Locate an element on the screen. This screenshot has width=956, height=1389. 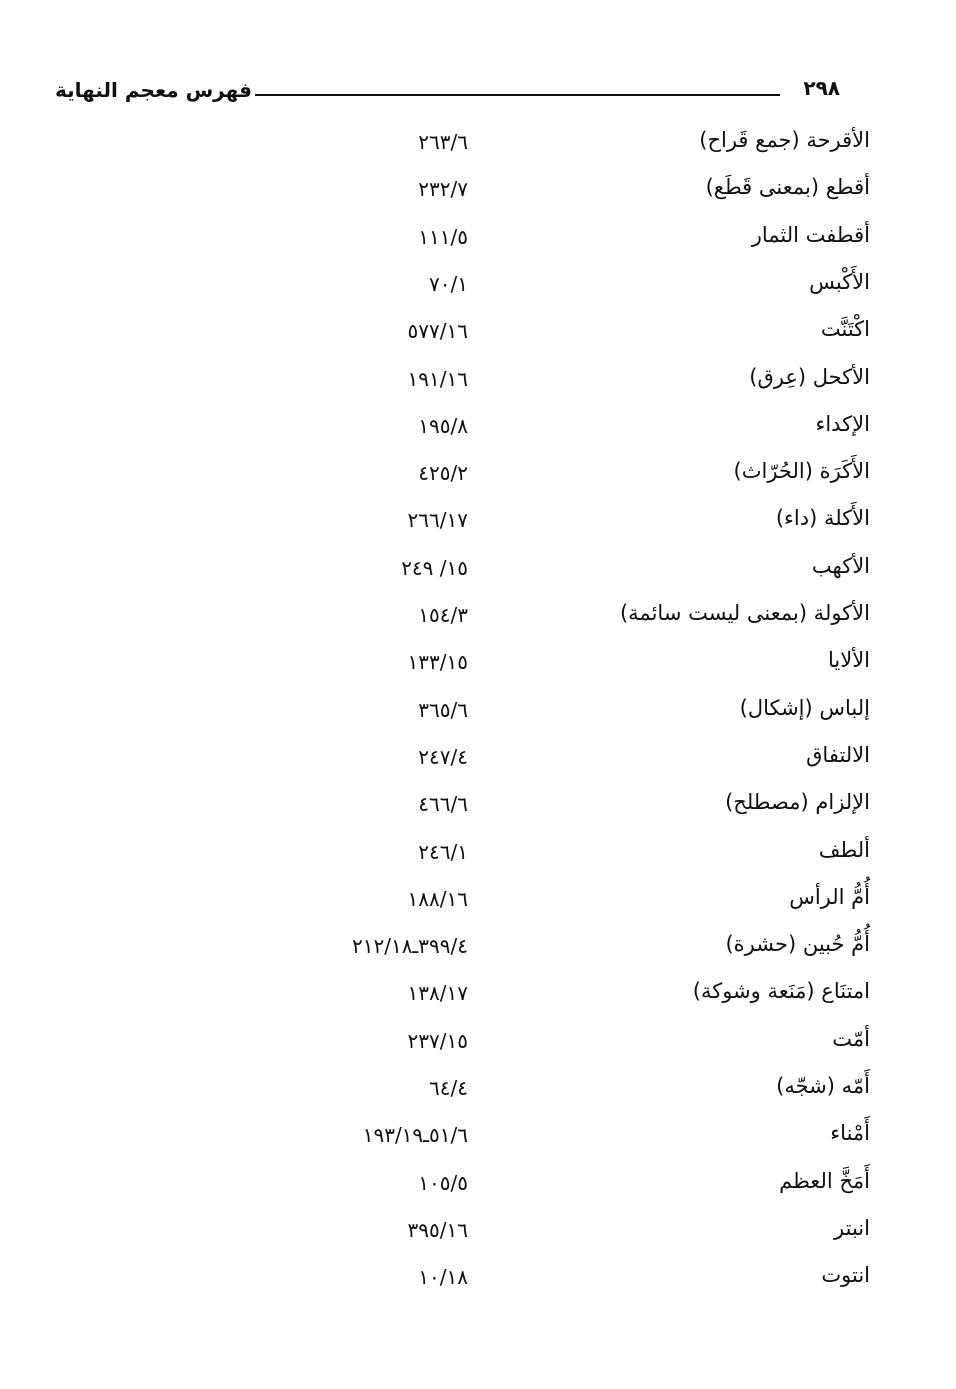
entry-reference: ٧٠/١ is located at coordinates (448, 283).